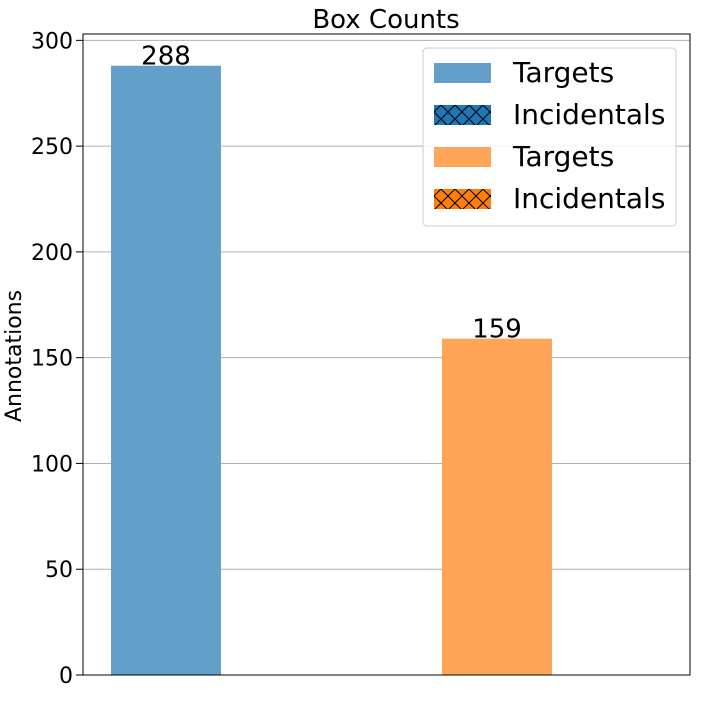  Describe the element at coordinates (66, 676) in the screenshot. I see `y-tick-label: 0` at that location.